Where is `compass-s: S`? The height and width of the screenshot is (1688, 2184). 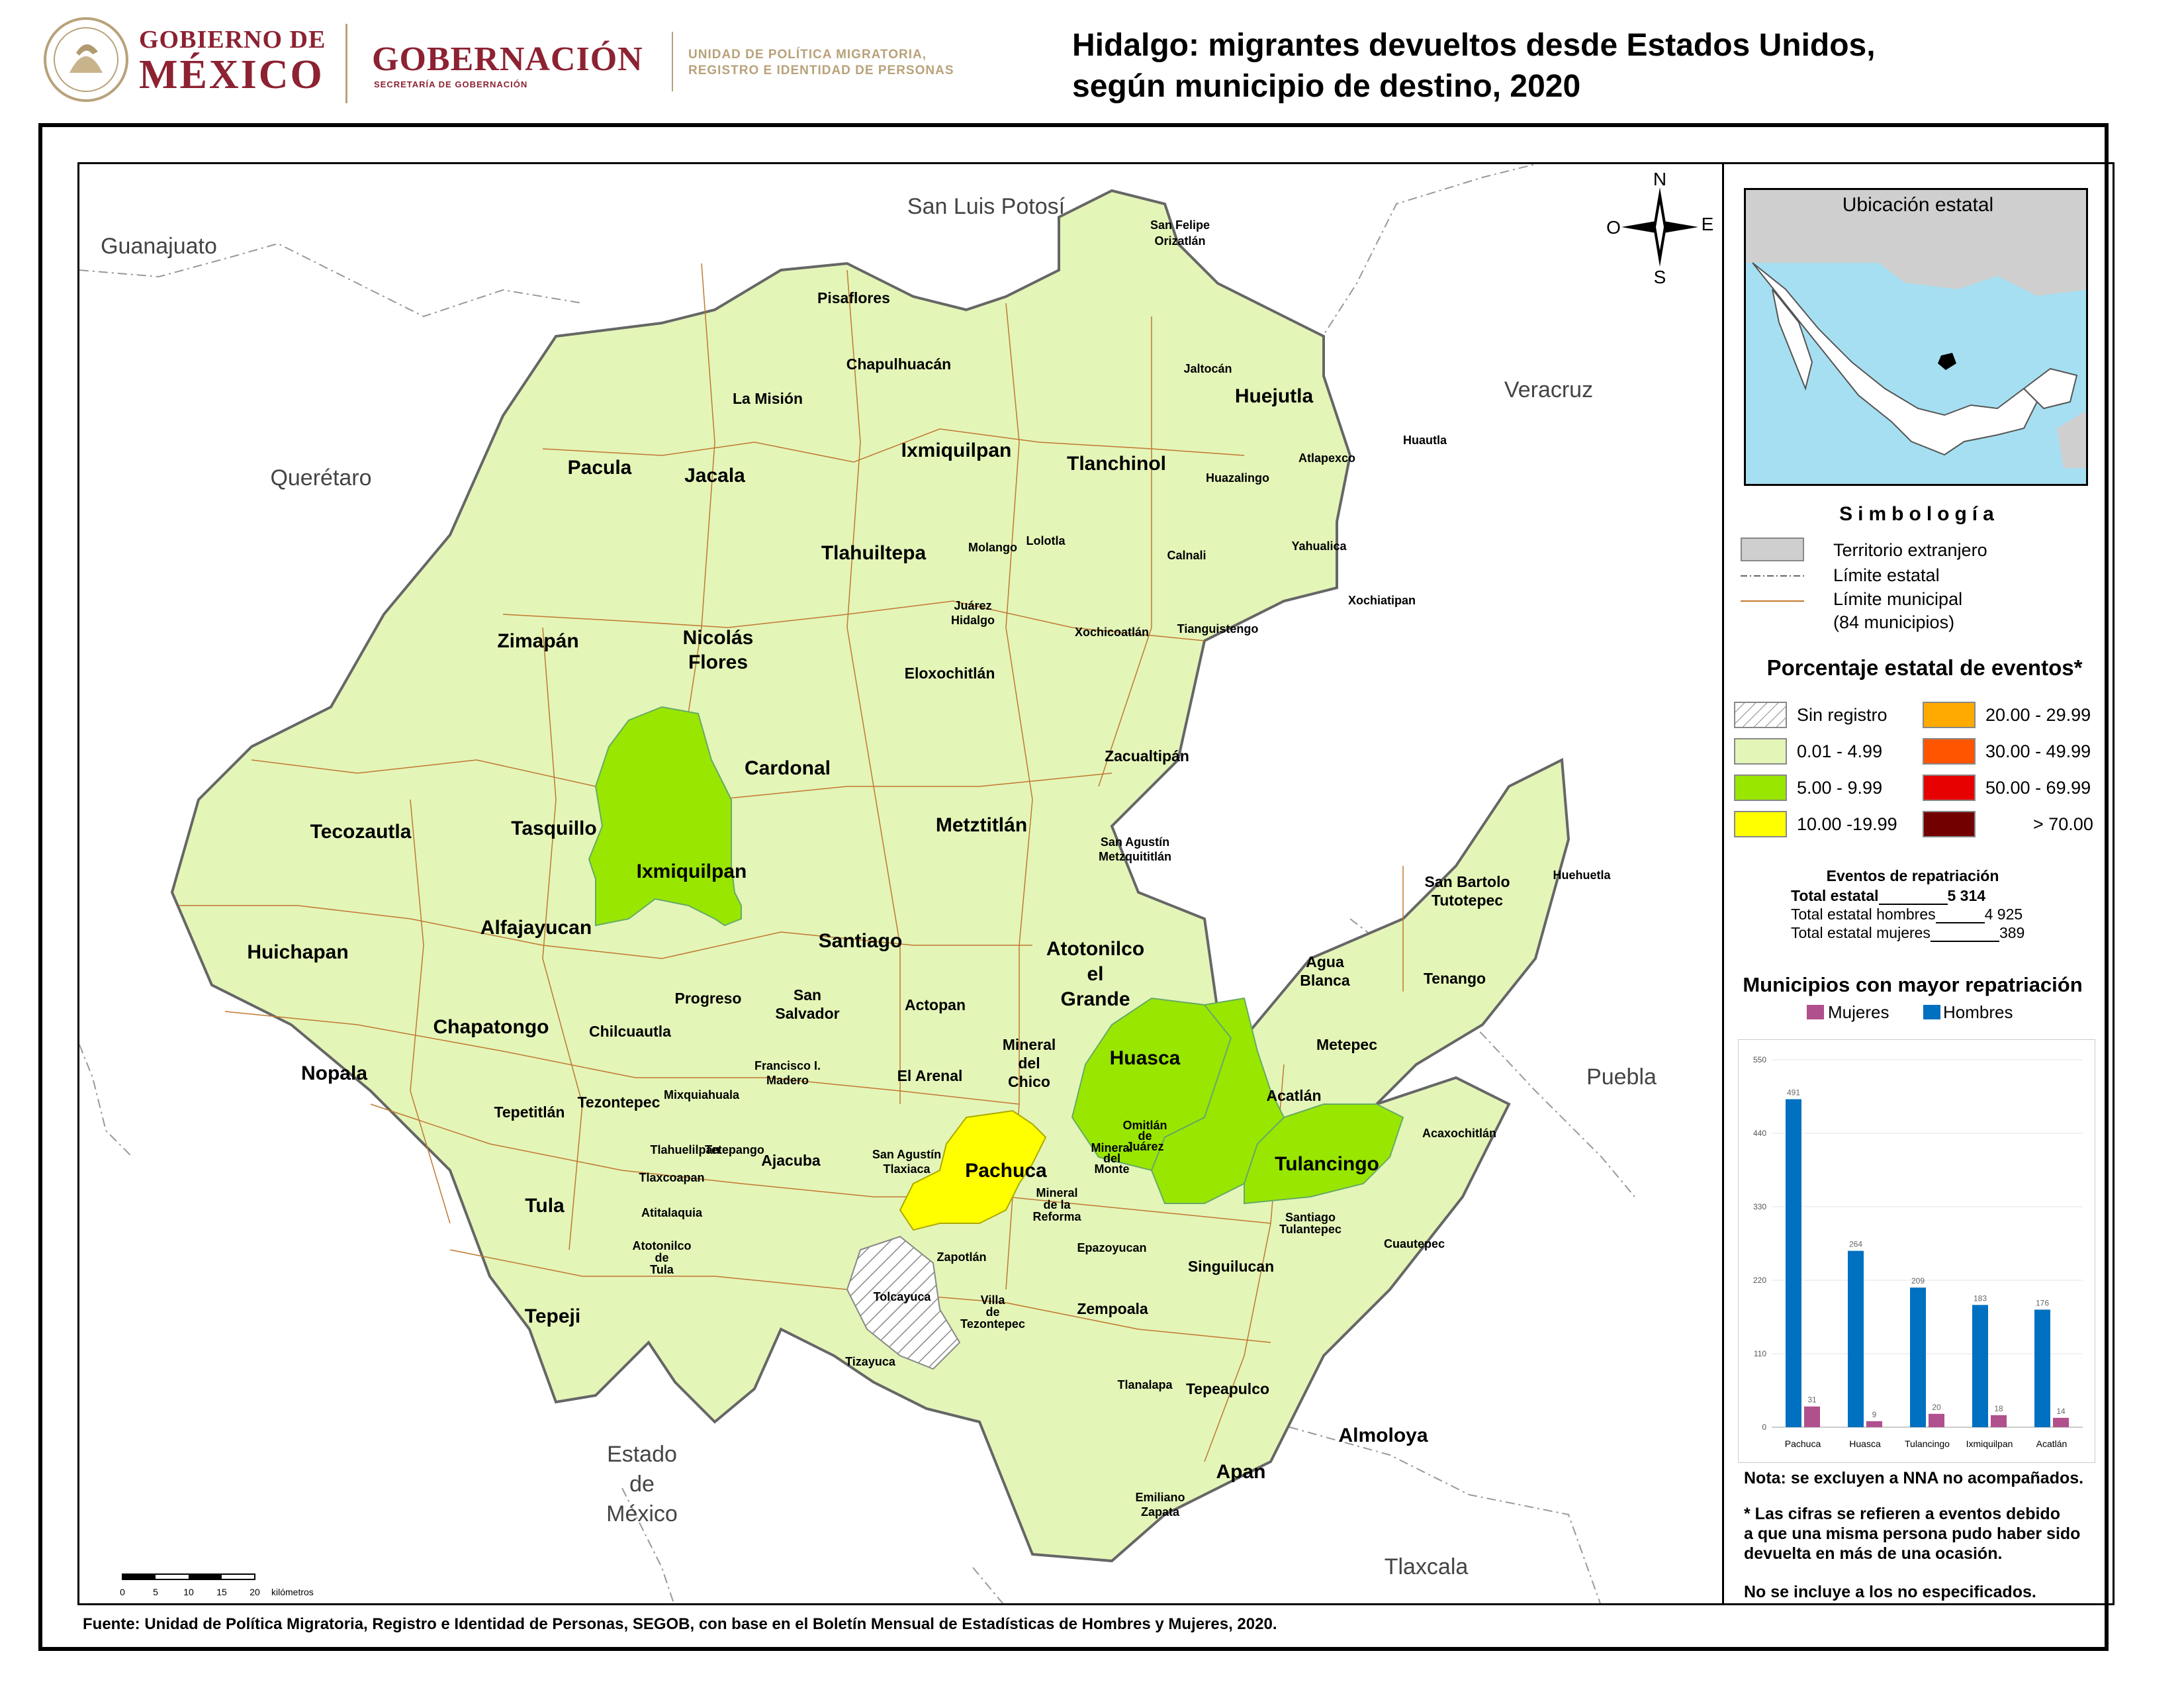 compass-s: S is located at coordinates (1660, 277).